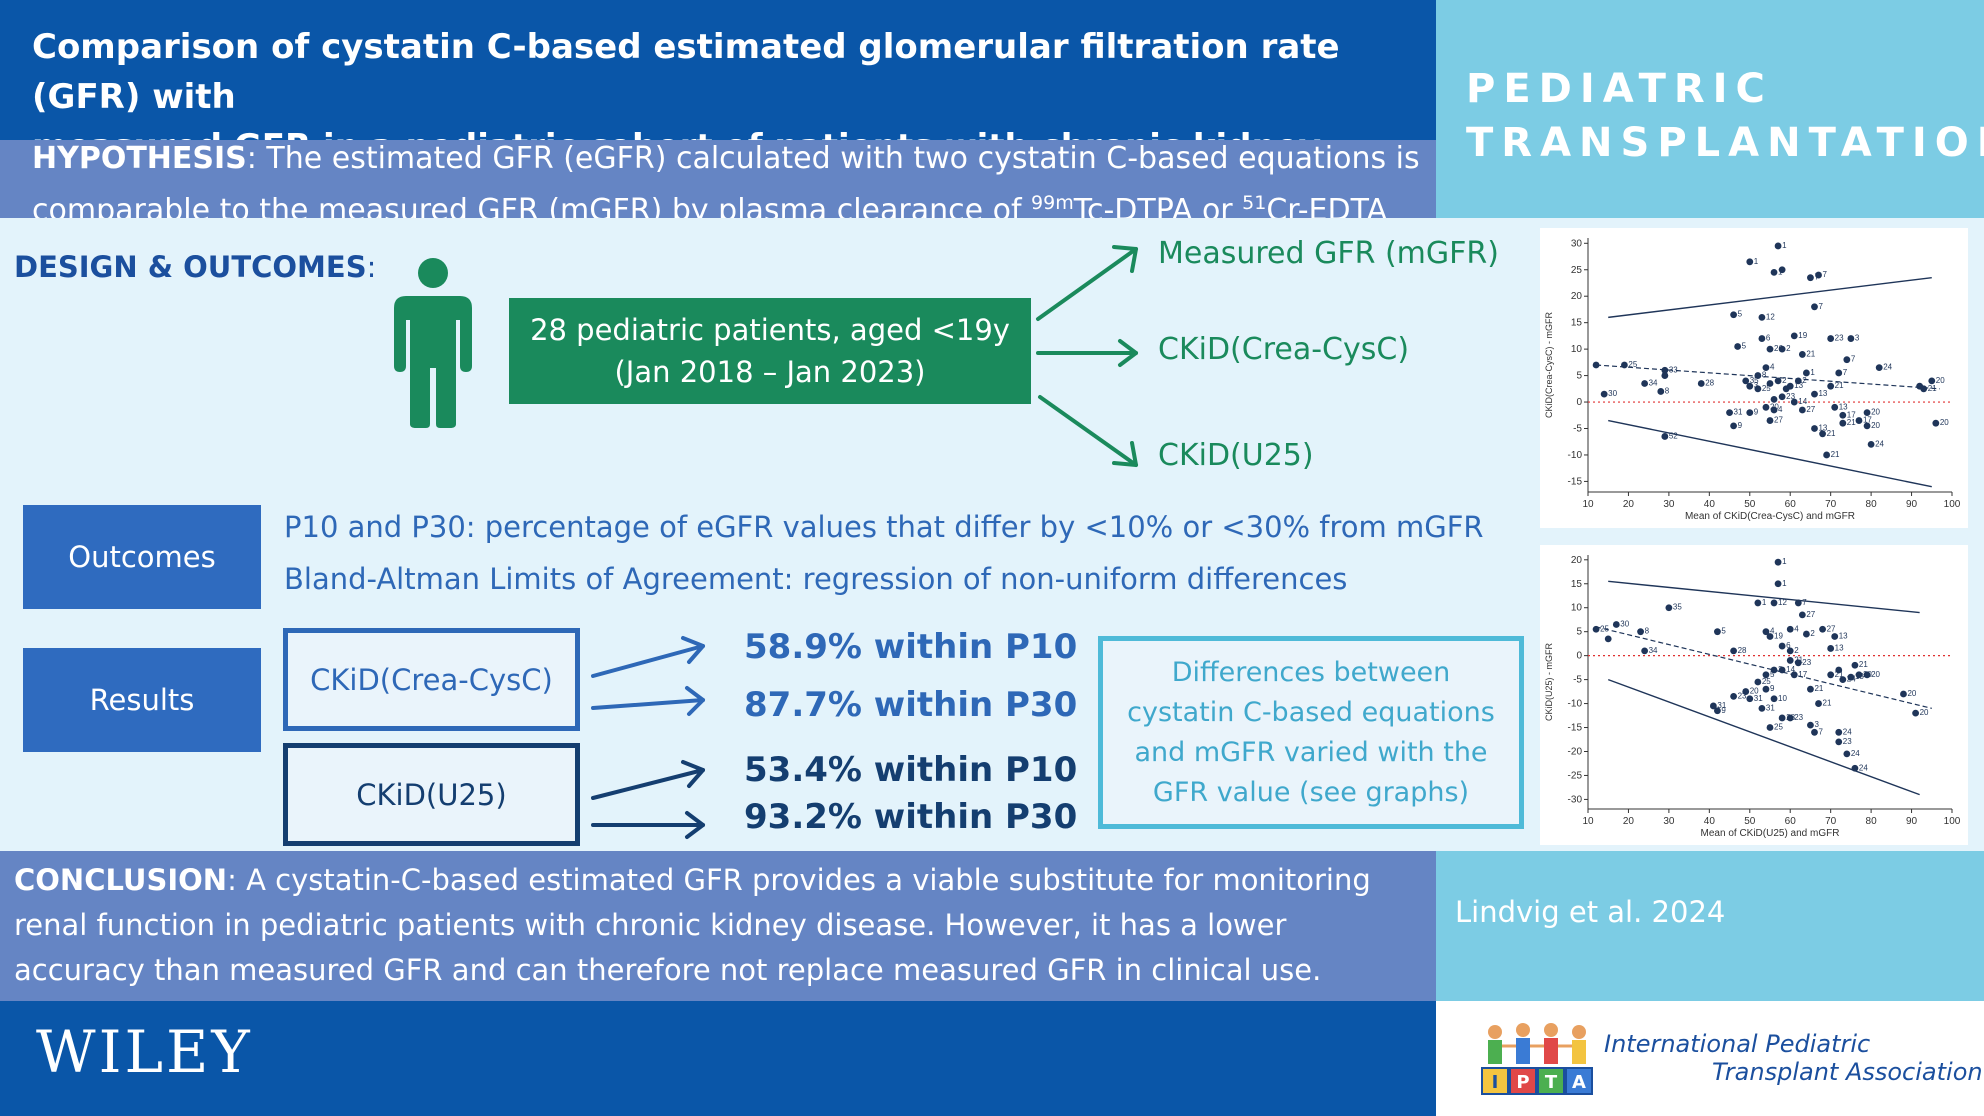  I want to click on point-label: 5, so click(1723, 631).